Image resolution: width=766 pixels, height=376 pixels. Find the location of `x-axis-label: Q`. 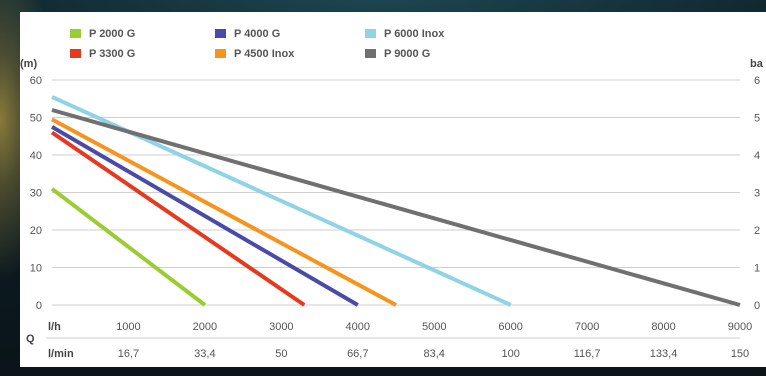

x-axis-label: Q is located at coordinates (30, 339).